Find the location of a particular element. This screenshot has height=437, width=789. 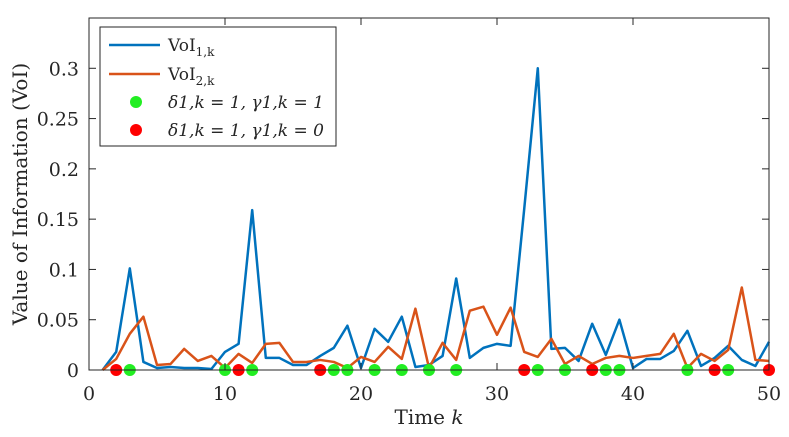

x-axis-title: Time k is located at coordinates (428, 417).